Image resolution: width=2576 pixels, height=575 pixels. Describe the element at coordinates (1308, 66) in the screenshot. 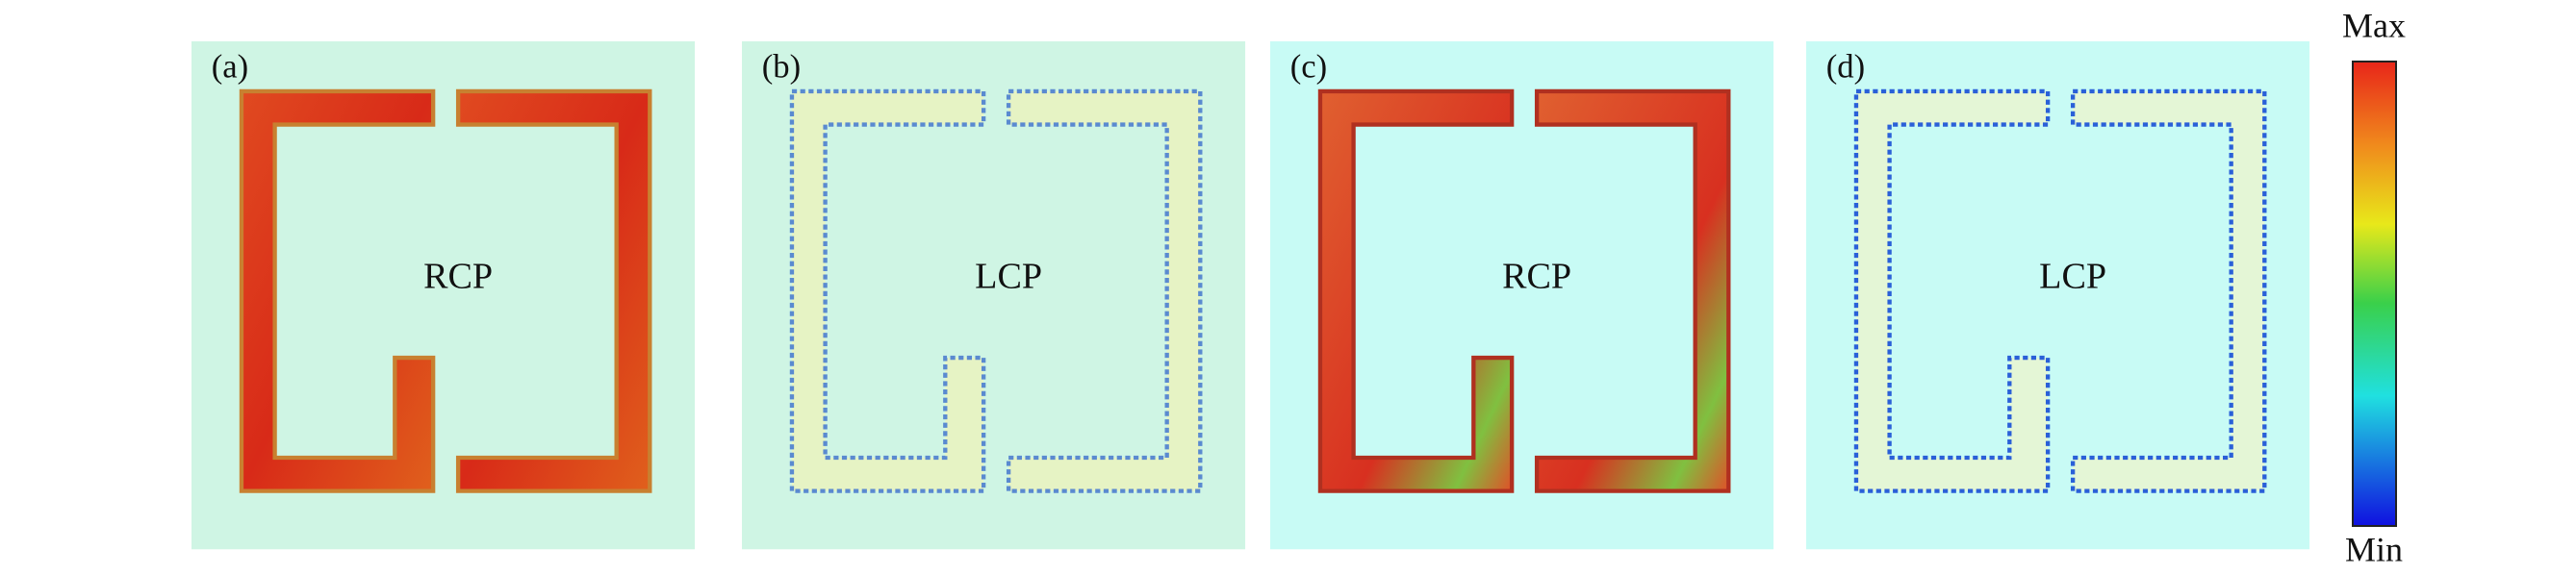

I see `panel-label: (c)` at that location.